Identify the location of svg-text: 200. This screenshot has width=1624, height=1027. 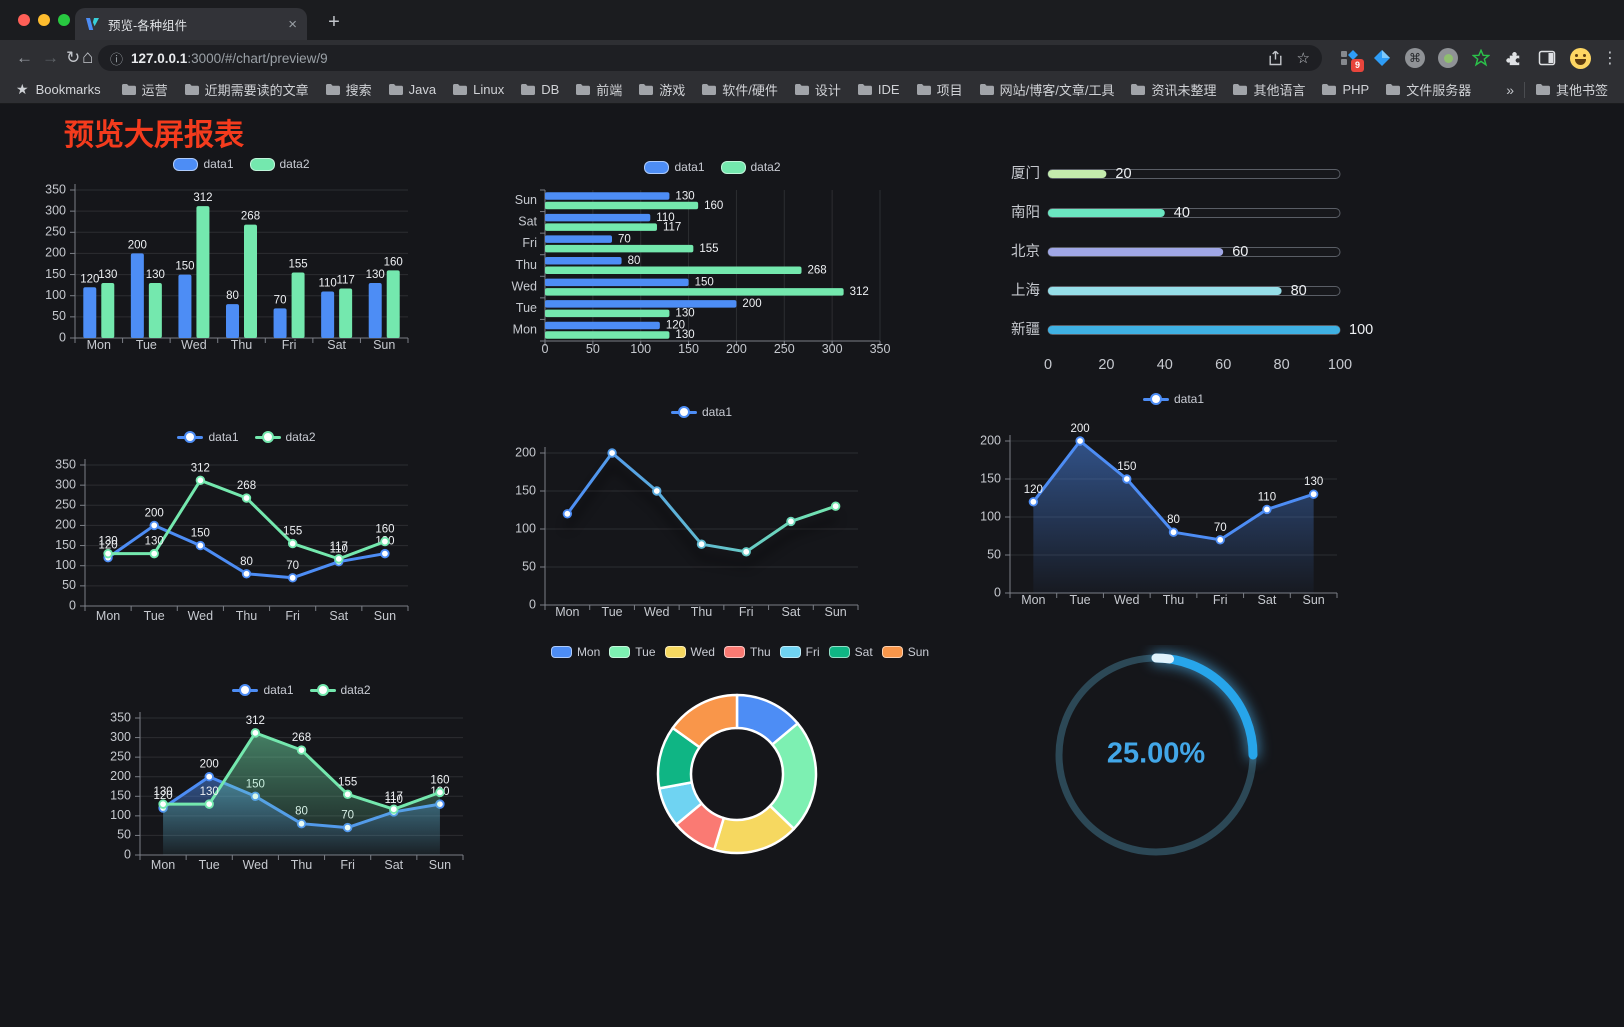
(1079, 429).